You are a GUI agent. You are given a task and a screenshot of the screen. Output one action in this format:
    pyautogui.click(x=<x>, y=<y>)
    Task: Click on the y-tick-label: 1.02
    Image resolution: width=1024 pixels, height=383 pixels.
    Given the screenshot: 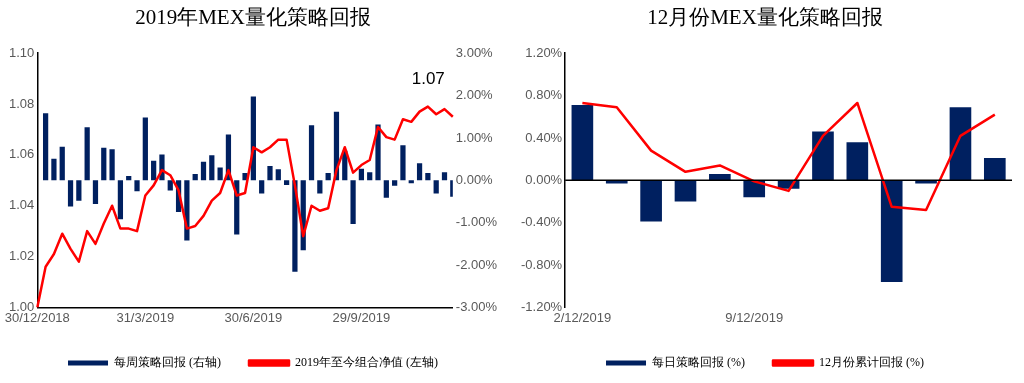 What is the action you would take?
    pyautogui.click(x=21, y=256)
    